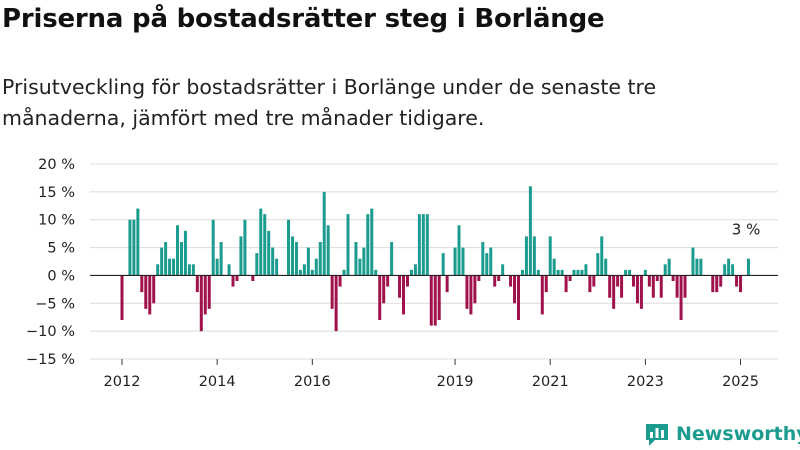 Image resolution: width=800 pixels, height=450 pixels. Describe the element at coordinates (61, 249) in the screenshot. I see `y-tick-label: 5 %` at that location.